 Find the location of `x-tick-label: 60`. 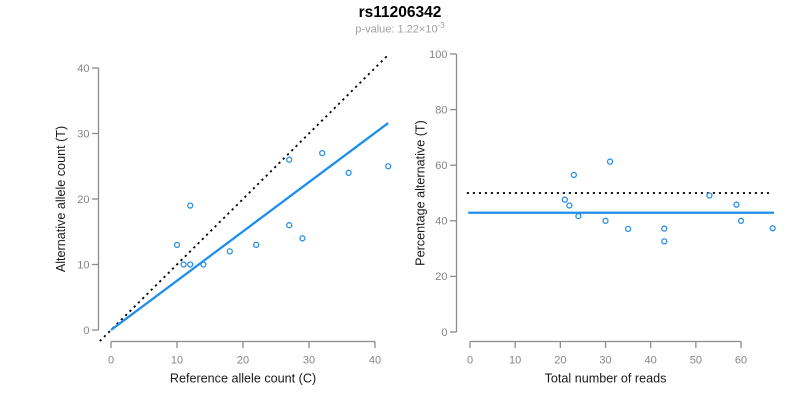

x-tick-label: 60 is located at coordinates (741, 361).